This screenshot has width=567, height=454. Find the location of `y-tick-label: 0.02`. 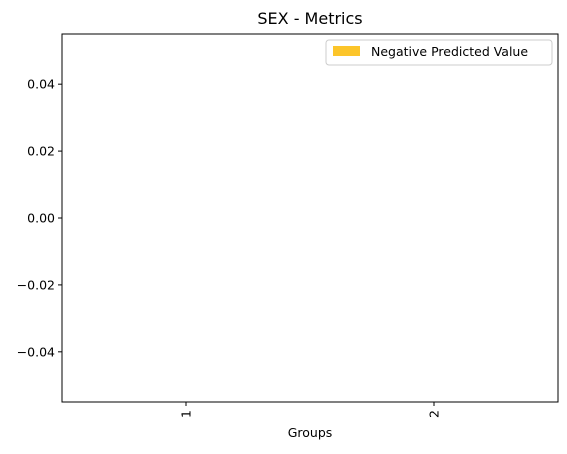

y-tick-label: 0.02 is located at coordinates (41, 151).